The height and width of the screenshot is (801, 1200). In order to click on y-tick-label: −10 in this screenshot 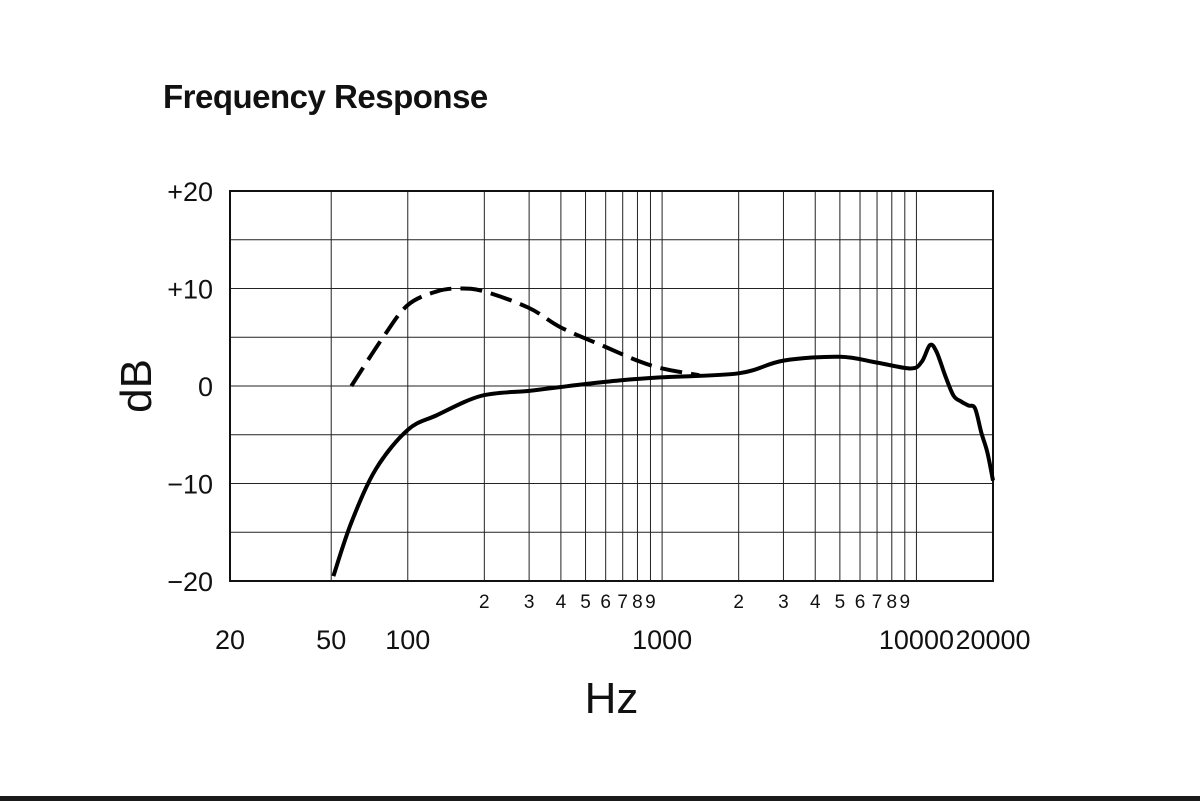, I will do `click(190, 485)`.